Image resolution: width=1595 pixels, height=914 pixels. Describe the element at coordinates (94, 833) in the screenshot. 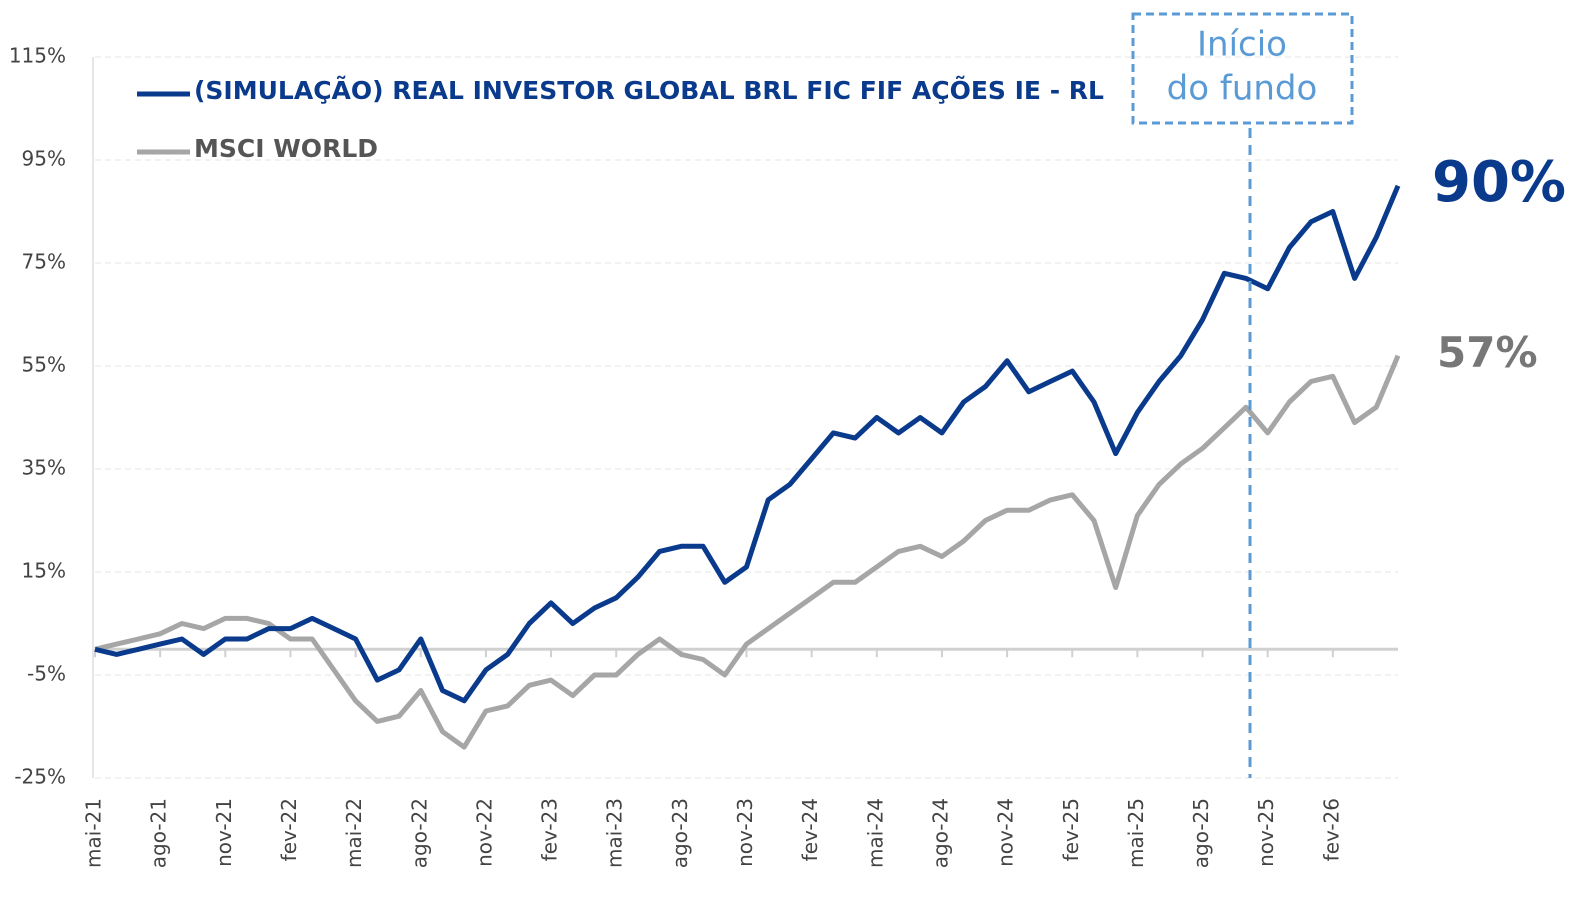

I see `x-tick-label: mai-21` at that location.